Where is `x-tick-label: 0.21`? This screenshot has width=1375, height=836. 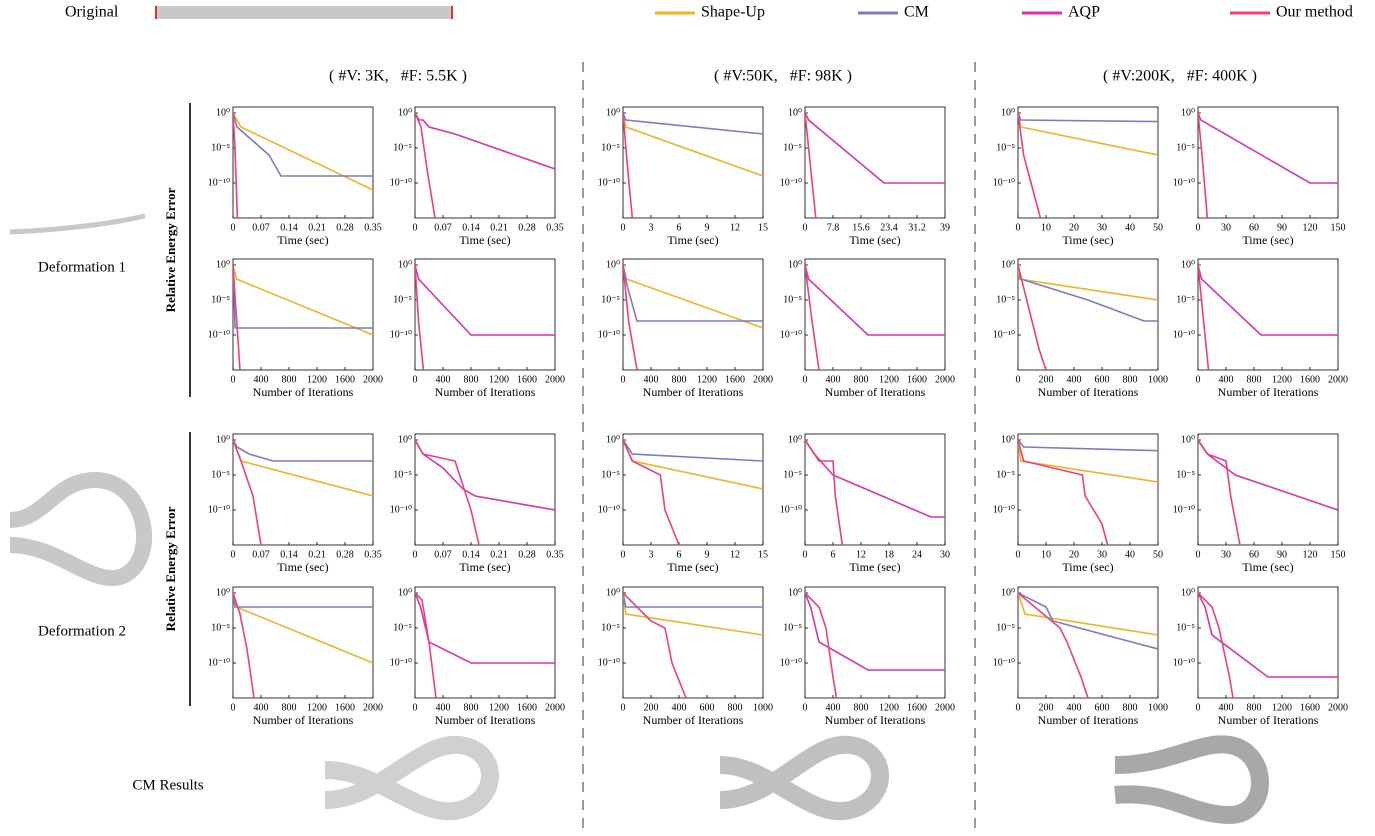
x-tick-label: 0.21 is located at coordinates (317, 227).